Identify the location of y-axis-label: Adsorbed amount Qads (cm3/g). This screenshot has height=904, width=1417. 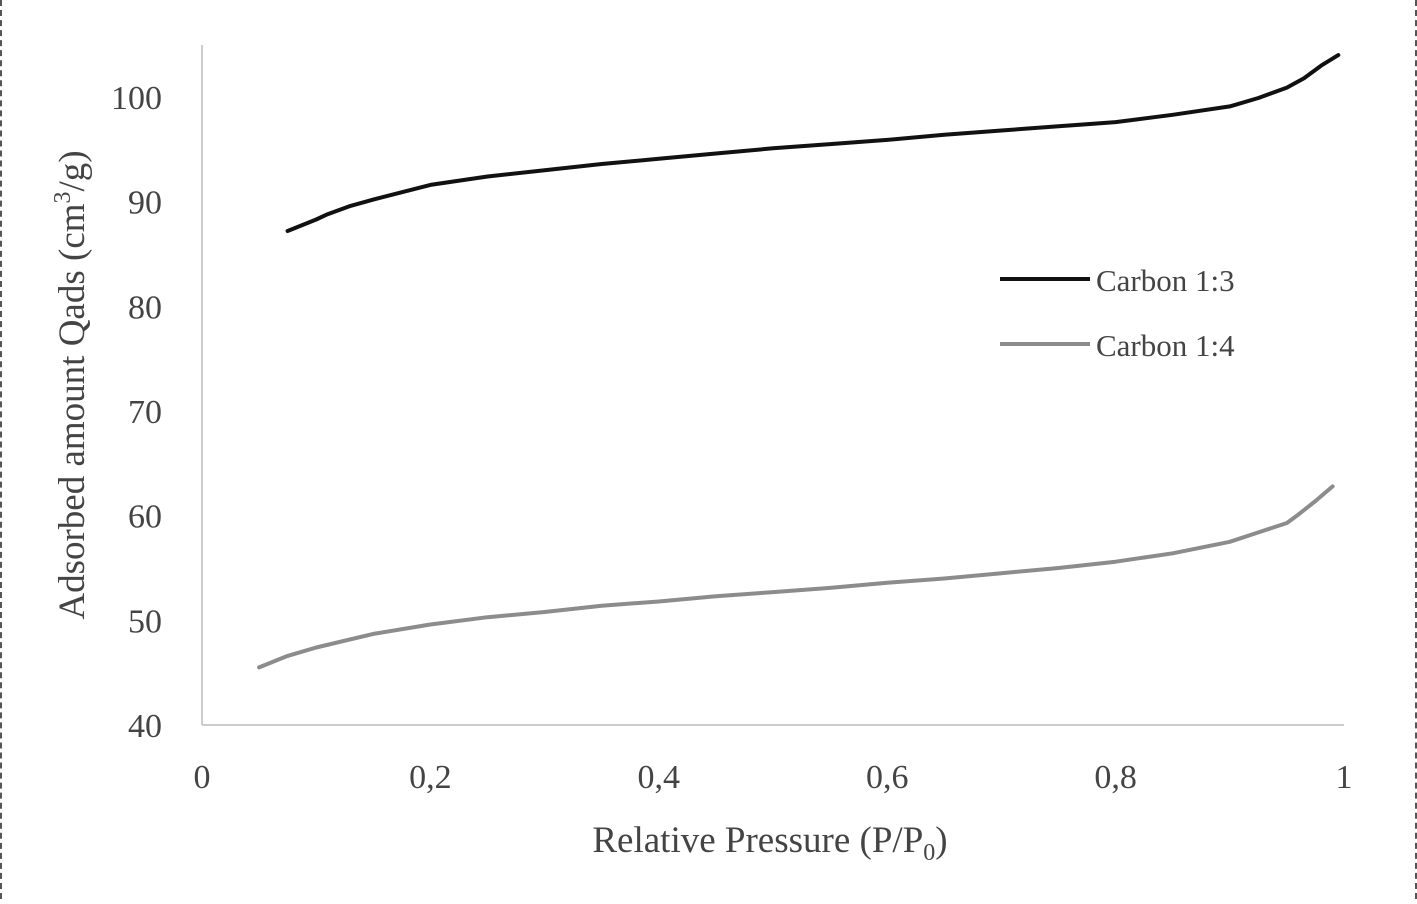
(71, 384).